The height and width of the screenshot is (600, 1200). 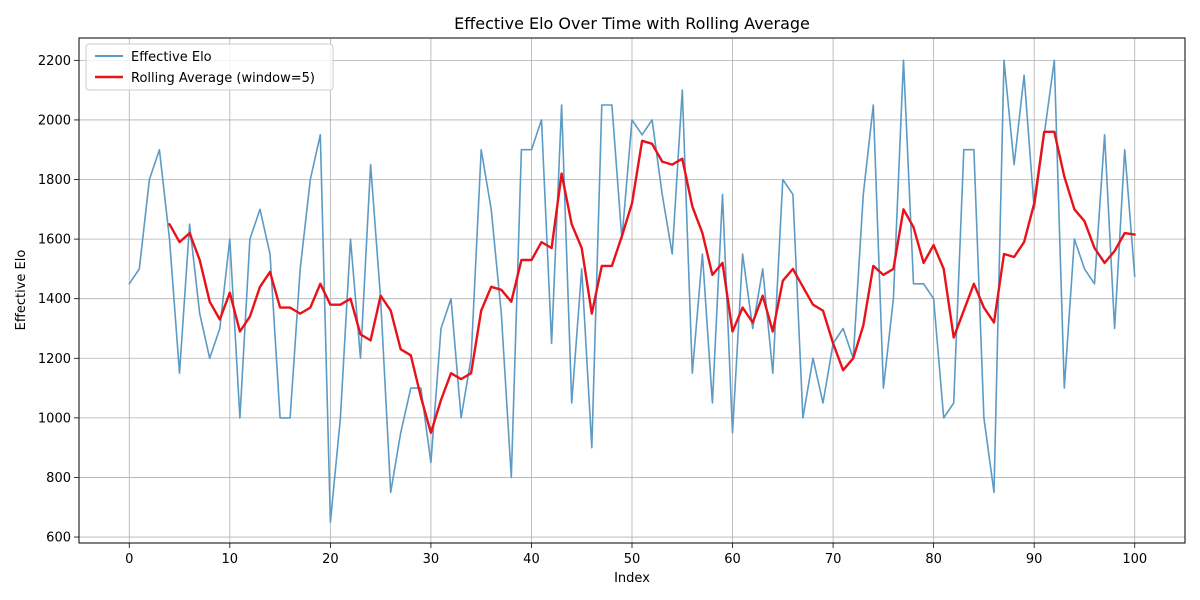 What do you see at coordinates (330, 559) in the screenshot?
I see `x-tick-label: 20` at bounding box center [330, 559].